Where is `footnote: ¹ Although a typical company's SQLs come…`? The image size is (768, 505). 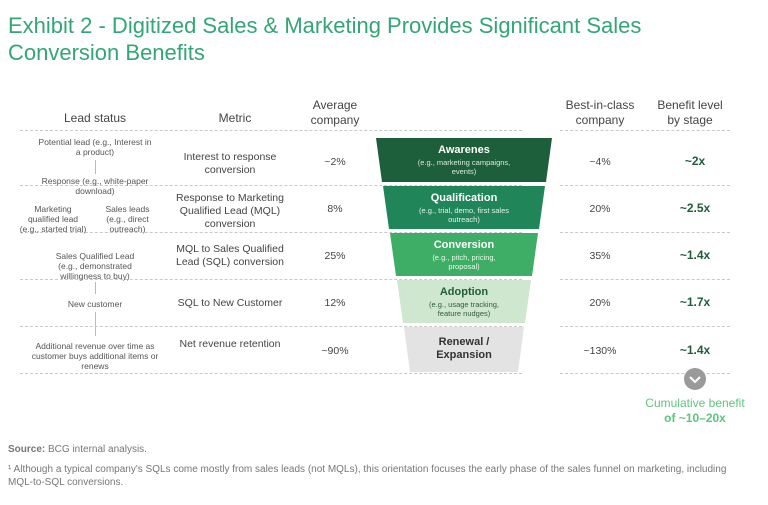 footnote: ¹ Although a typical company's SQLs come… is located at coordinates (367, 476).